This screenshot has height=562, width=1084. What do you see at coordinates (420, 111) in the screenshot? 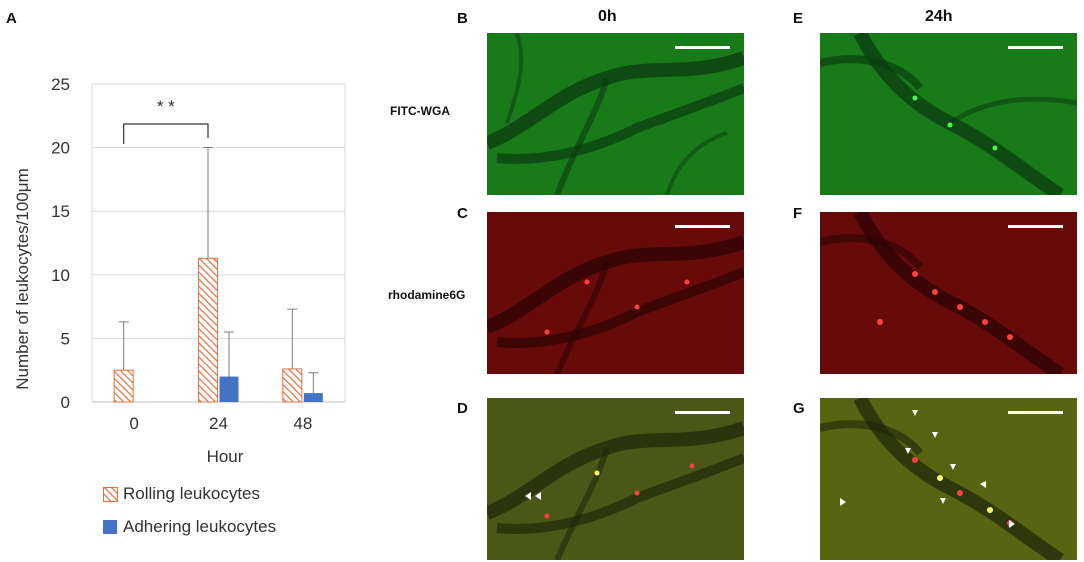
I see `row-label-fitc-wga: FITC-WGA` at bounding box center [420, 111].